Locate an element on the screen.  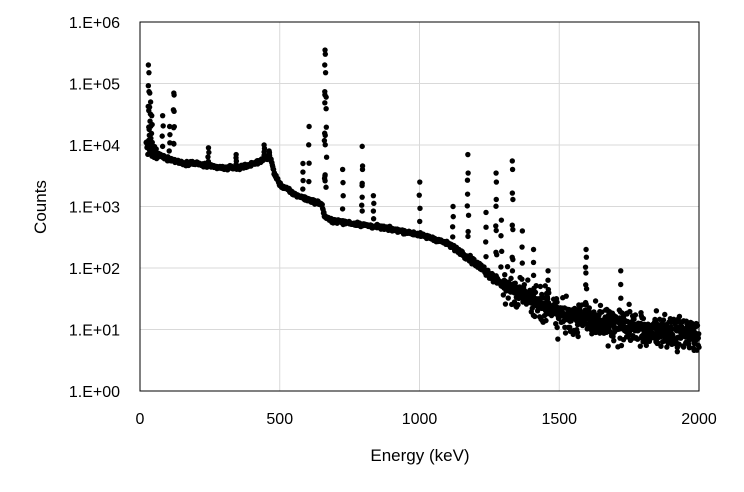
y-tick-label: 1.E+05 is located at coordinates (94, 85).